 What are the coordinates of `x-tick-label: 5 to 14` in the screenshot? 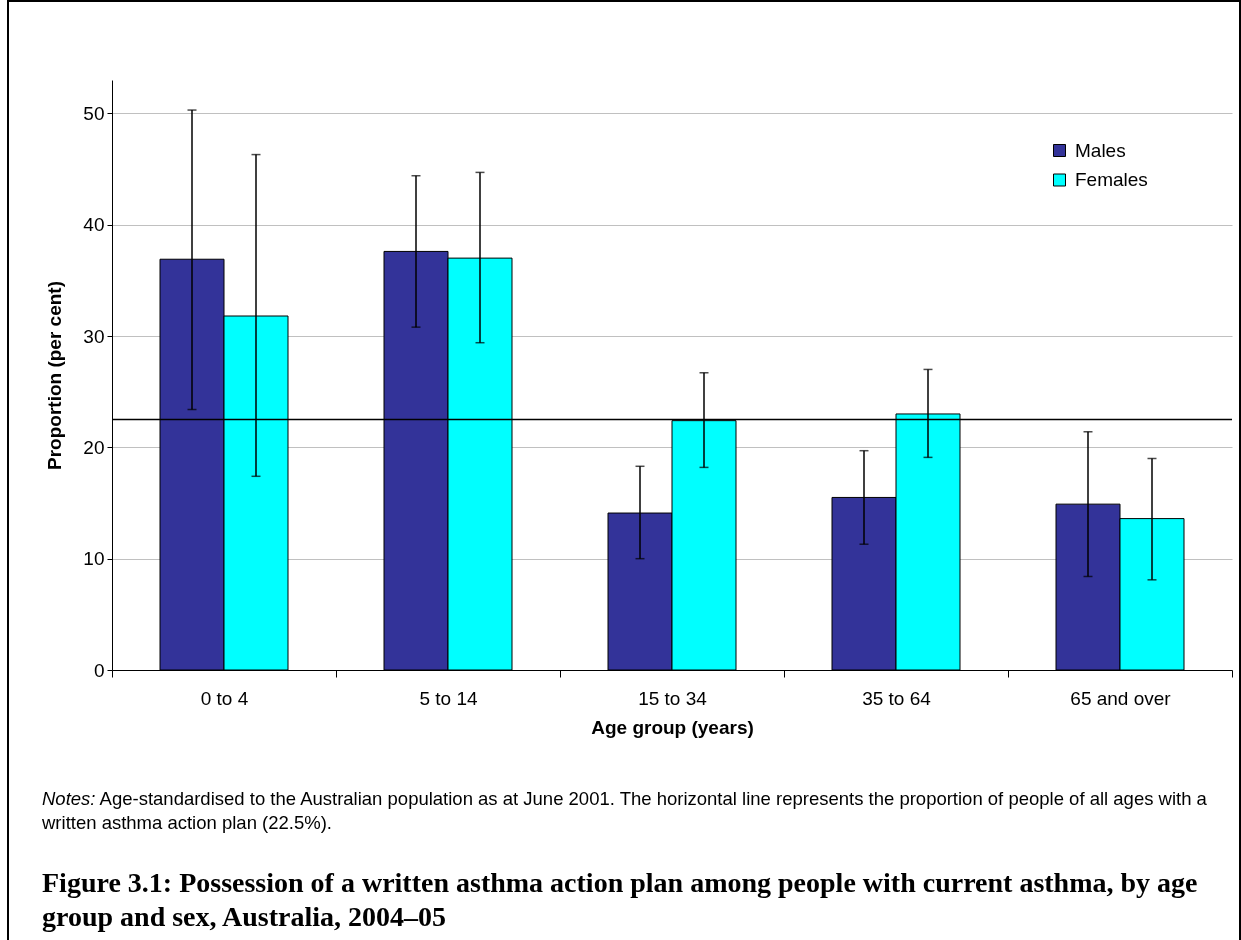 It's located at (448, 698).